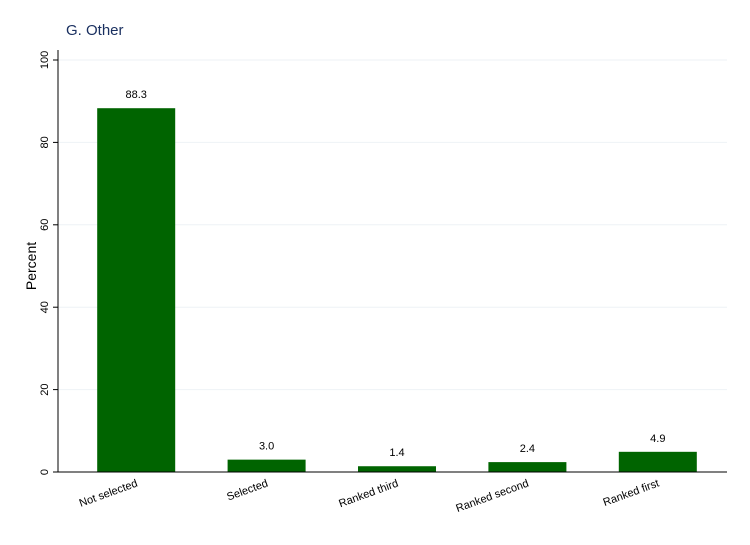 This screenshot has height=545, width=750. I want to click on y-tick-label: 60, so click(45, 225).